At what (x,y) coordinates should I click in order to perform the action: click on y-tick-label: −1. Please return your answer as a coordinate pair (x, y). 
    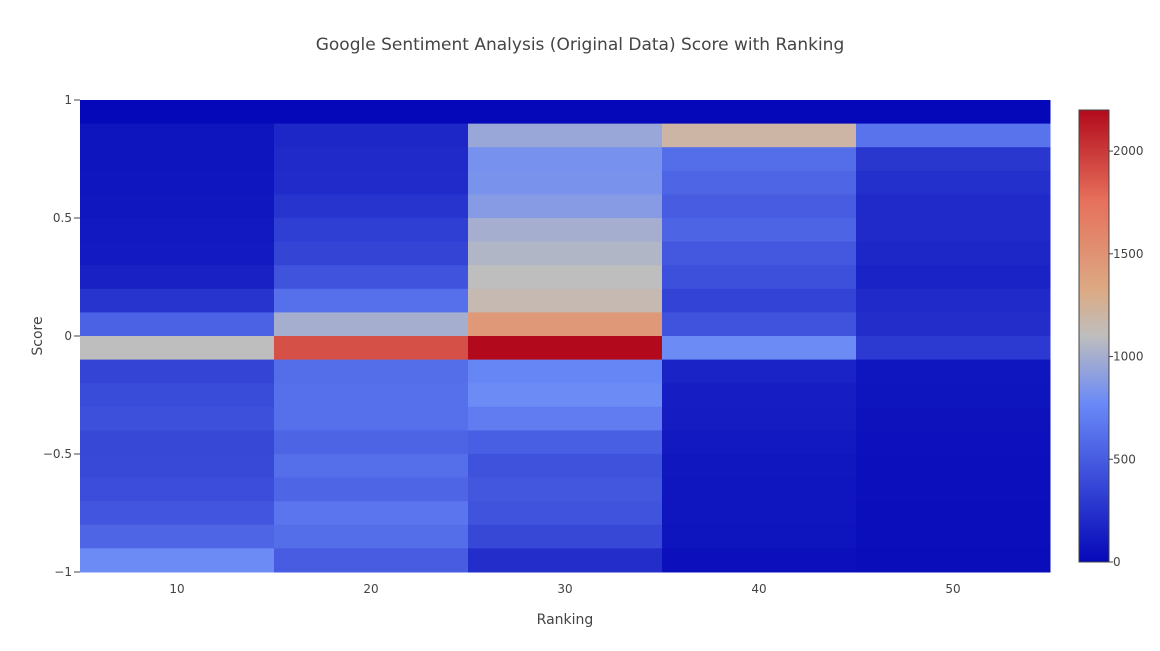
    Looking at the image, I should click on (63, 572).